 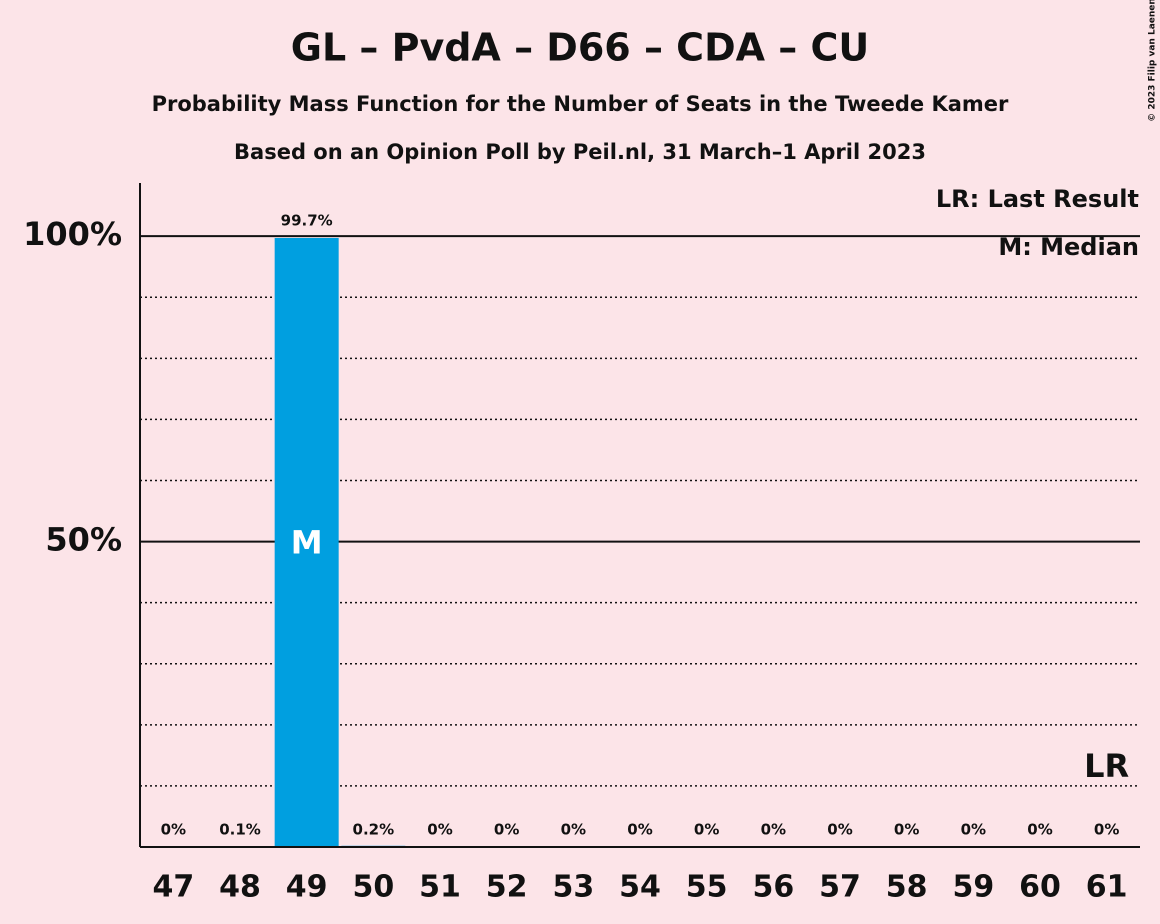 What do you see at coordinates (573, 887) in the screenshot?
I see `x-tick-label: 53` at bounding box center [573, 887].